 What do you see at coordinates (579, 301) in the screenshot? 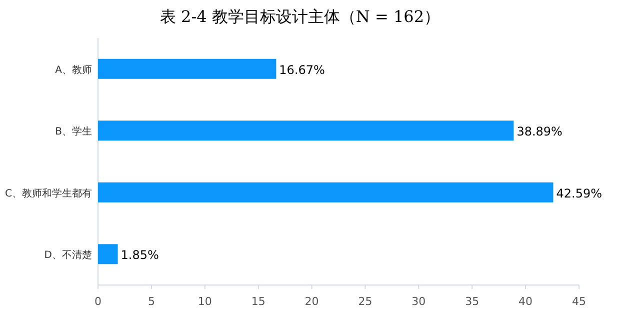
I see `x-tick-label: 45` at bounding box center [579, 301].